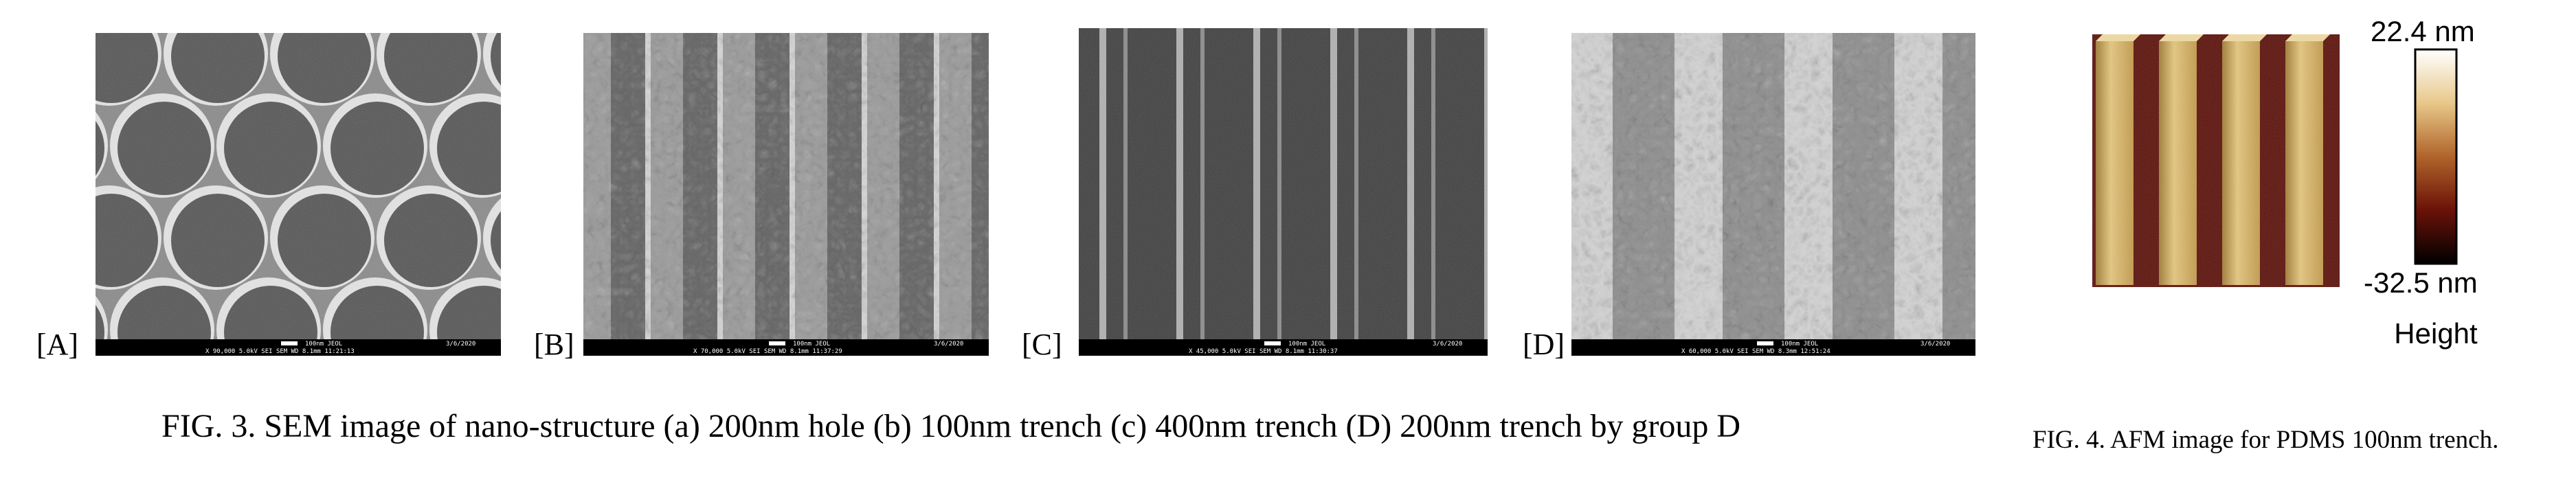 The image size is (2576, 478). Describe the element at coordinates (2265, 440) in the screenshot. I see `fig4-caption: FIG. 4. AFM image for PDMS 100nm trench.` at that location.